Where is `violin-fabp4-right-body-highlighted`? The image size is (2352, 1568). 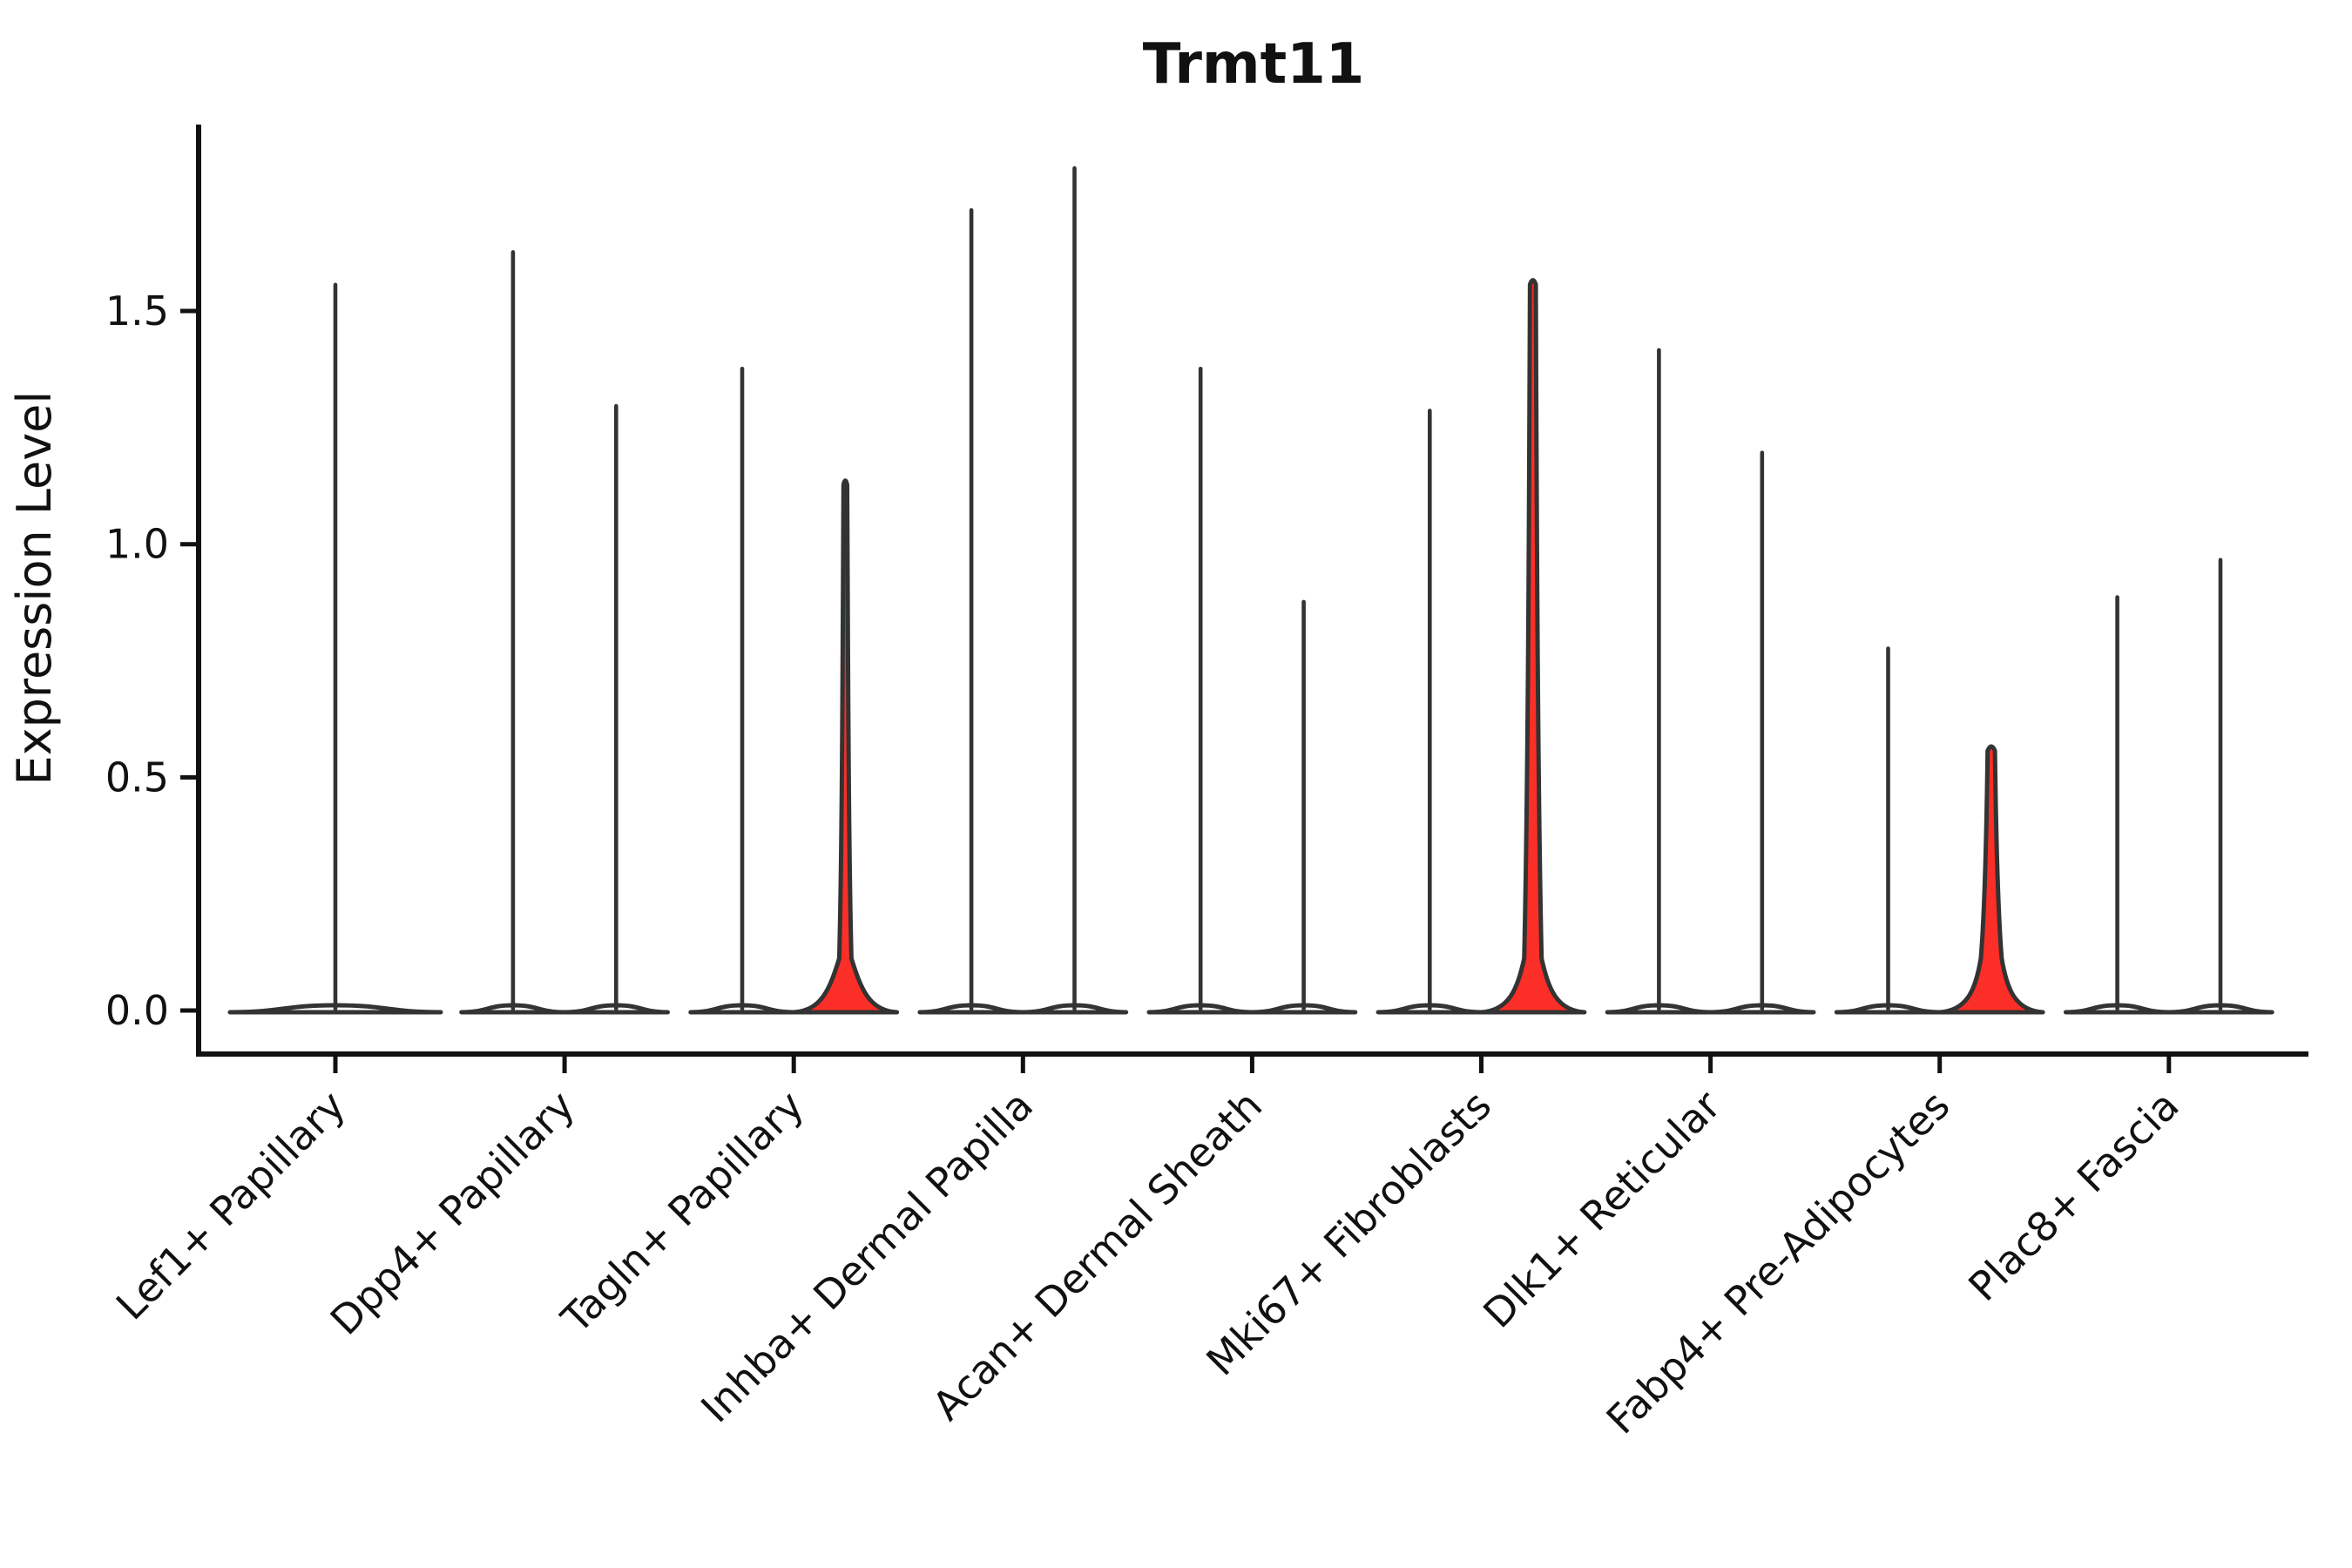
violin-fabp4-right-body-highlighted is located at coordinates (1991, 879).